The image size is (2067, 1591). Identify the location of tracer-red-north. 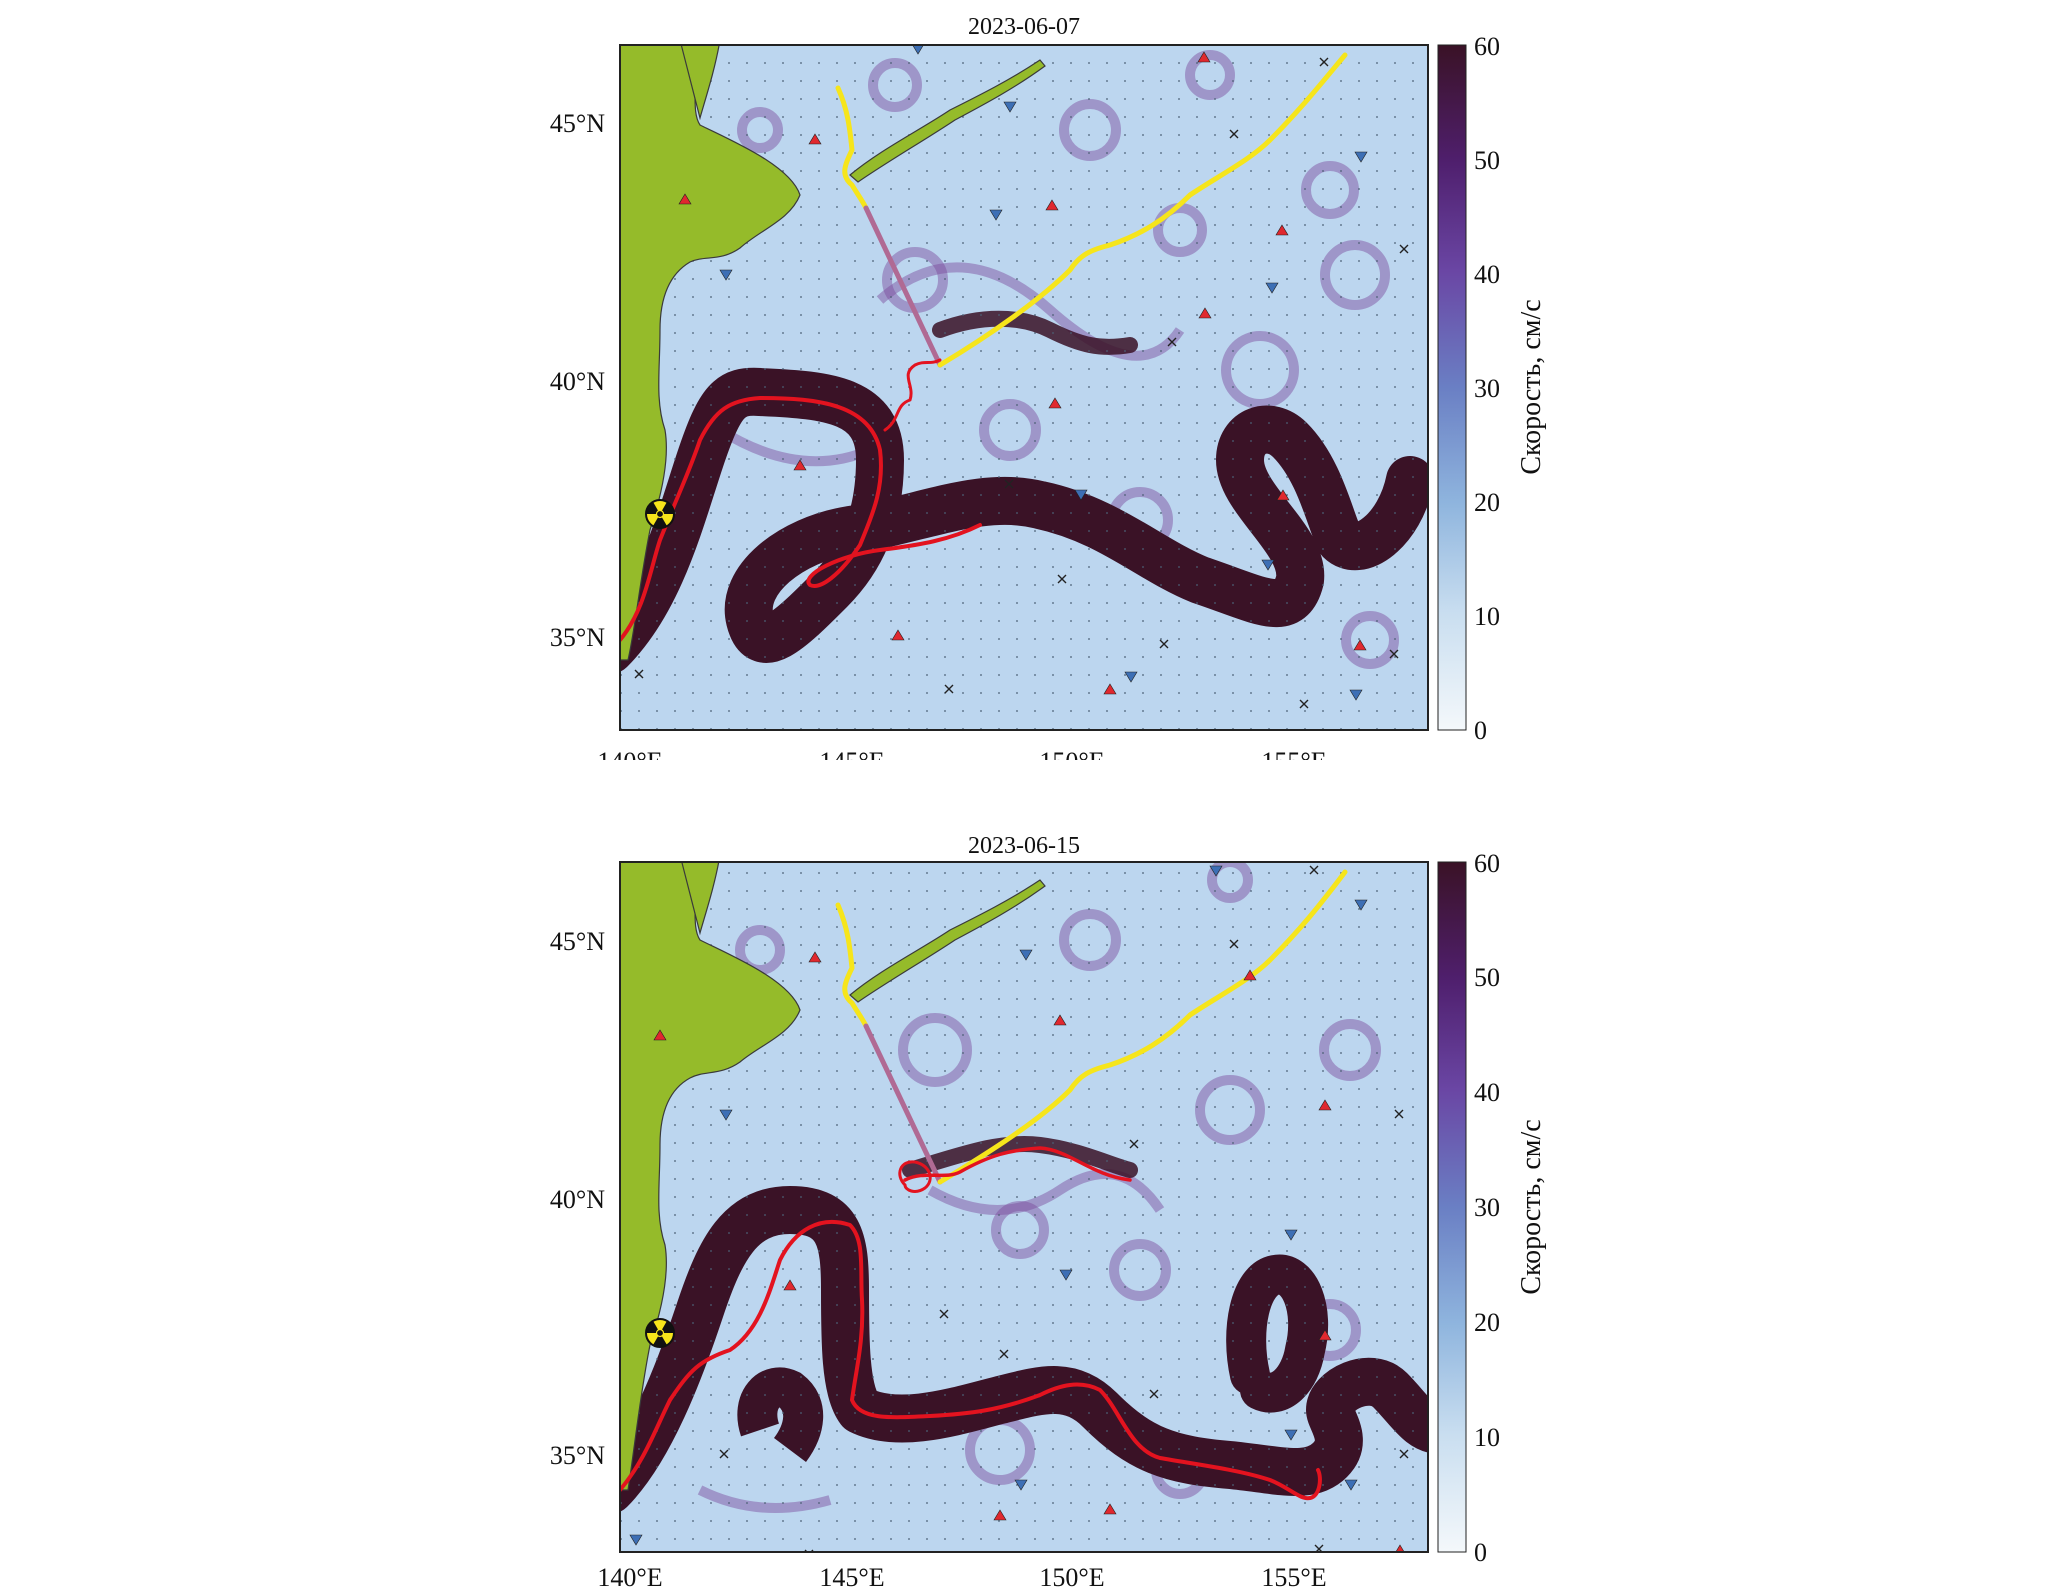
(912, 395).